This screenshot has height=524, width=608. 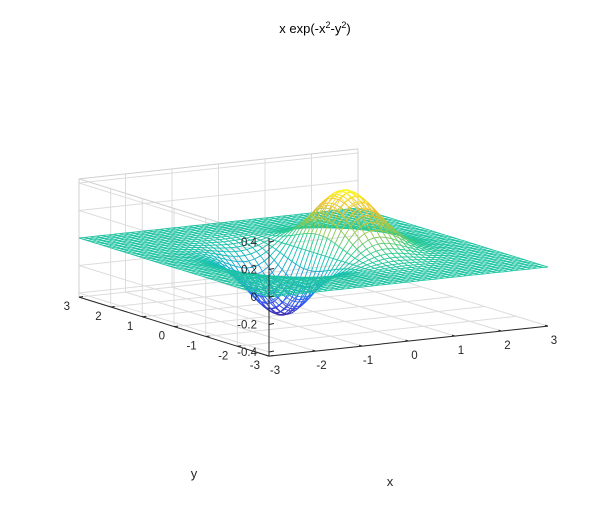 What do you see at coordinates (368, 361) in the screenshot?
I see `x-tick-label: -1` at bounding box center [368, 361].